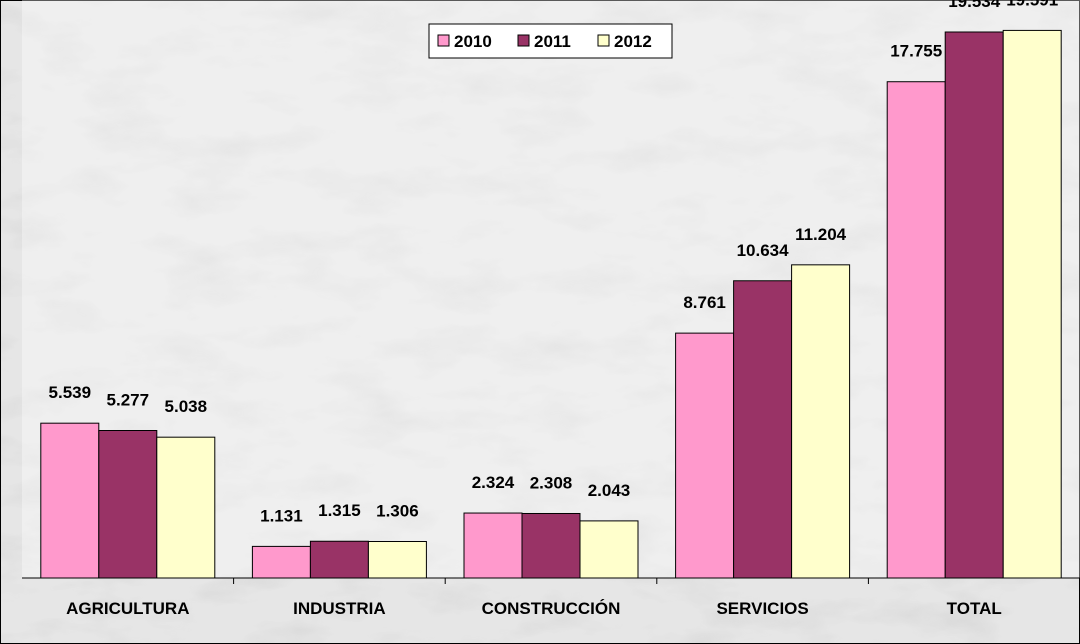 Image resolution: width=1080 pixels, height=644 pixels. What do you see at coordinates (916, 51) in the screenshot?
I see `data-label-total-2010: 17.755` at bounding box center [916, 51].